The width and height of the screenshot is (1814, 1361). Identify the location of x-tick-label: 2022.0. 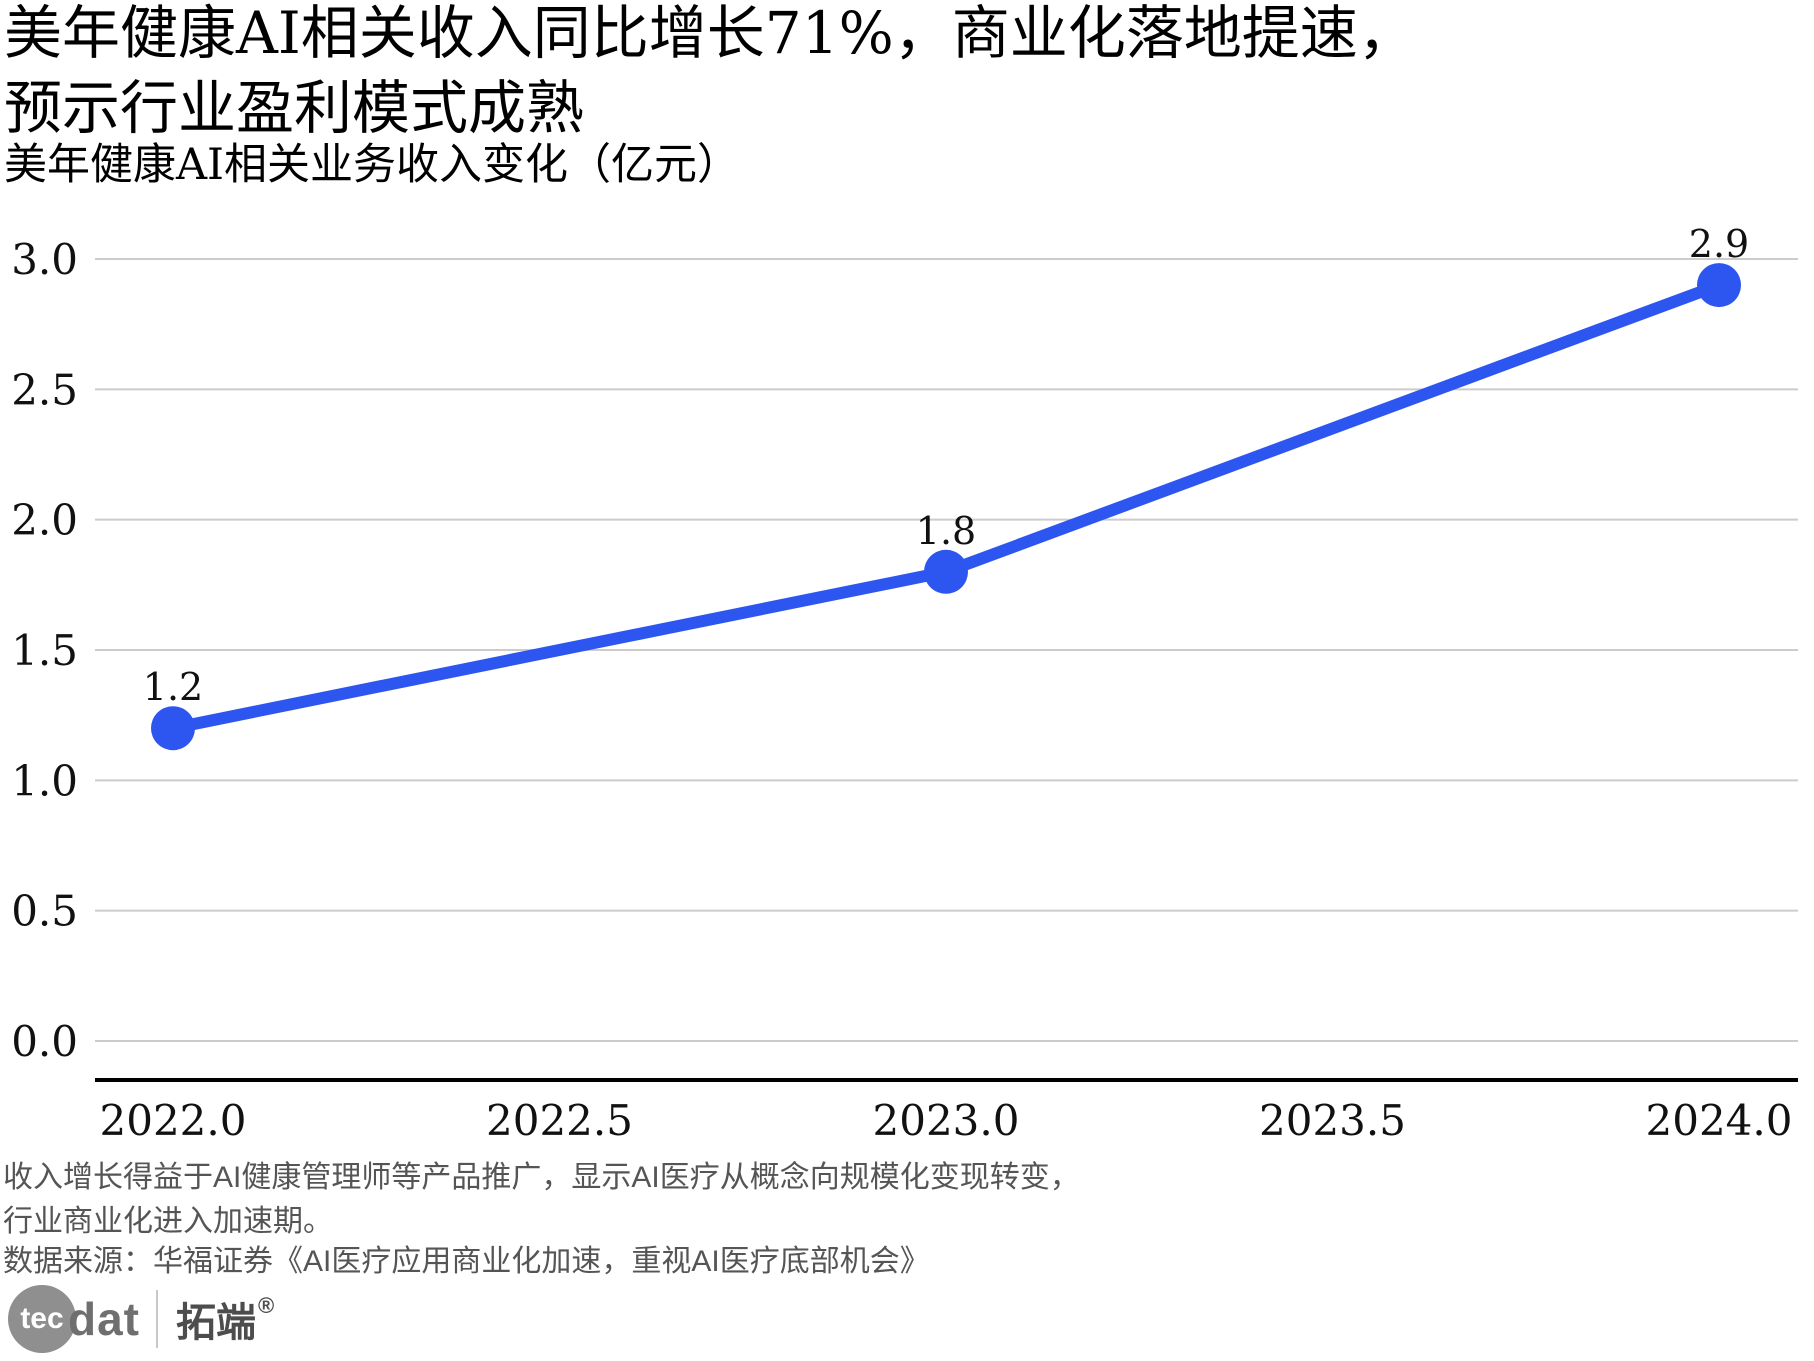
(173, 1120).